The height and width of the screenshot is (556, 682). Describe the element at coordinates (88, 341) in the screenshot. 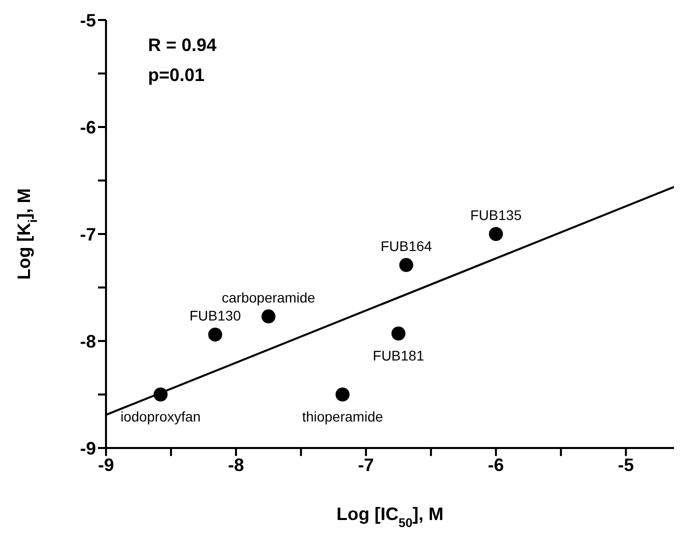

I see `y-tick-label: -8` at that location.